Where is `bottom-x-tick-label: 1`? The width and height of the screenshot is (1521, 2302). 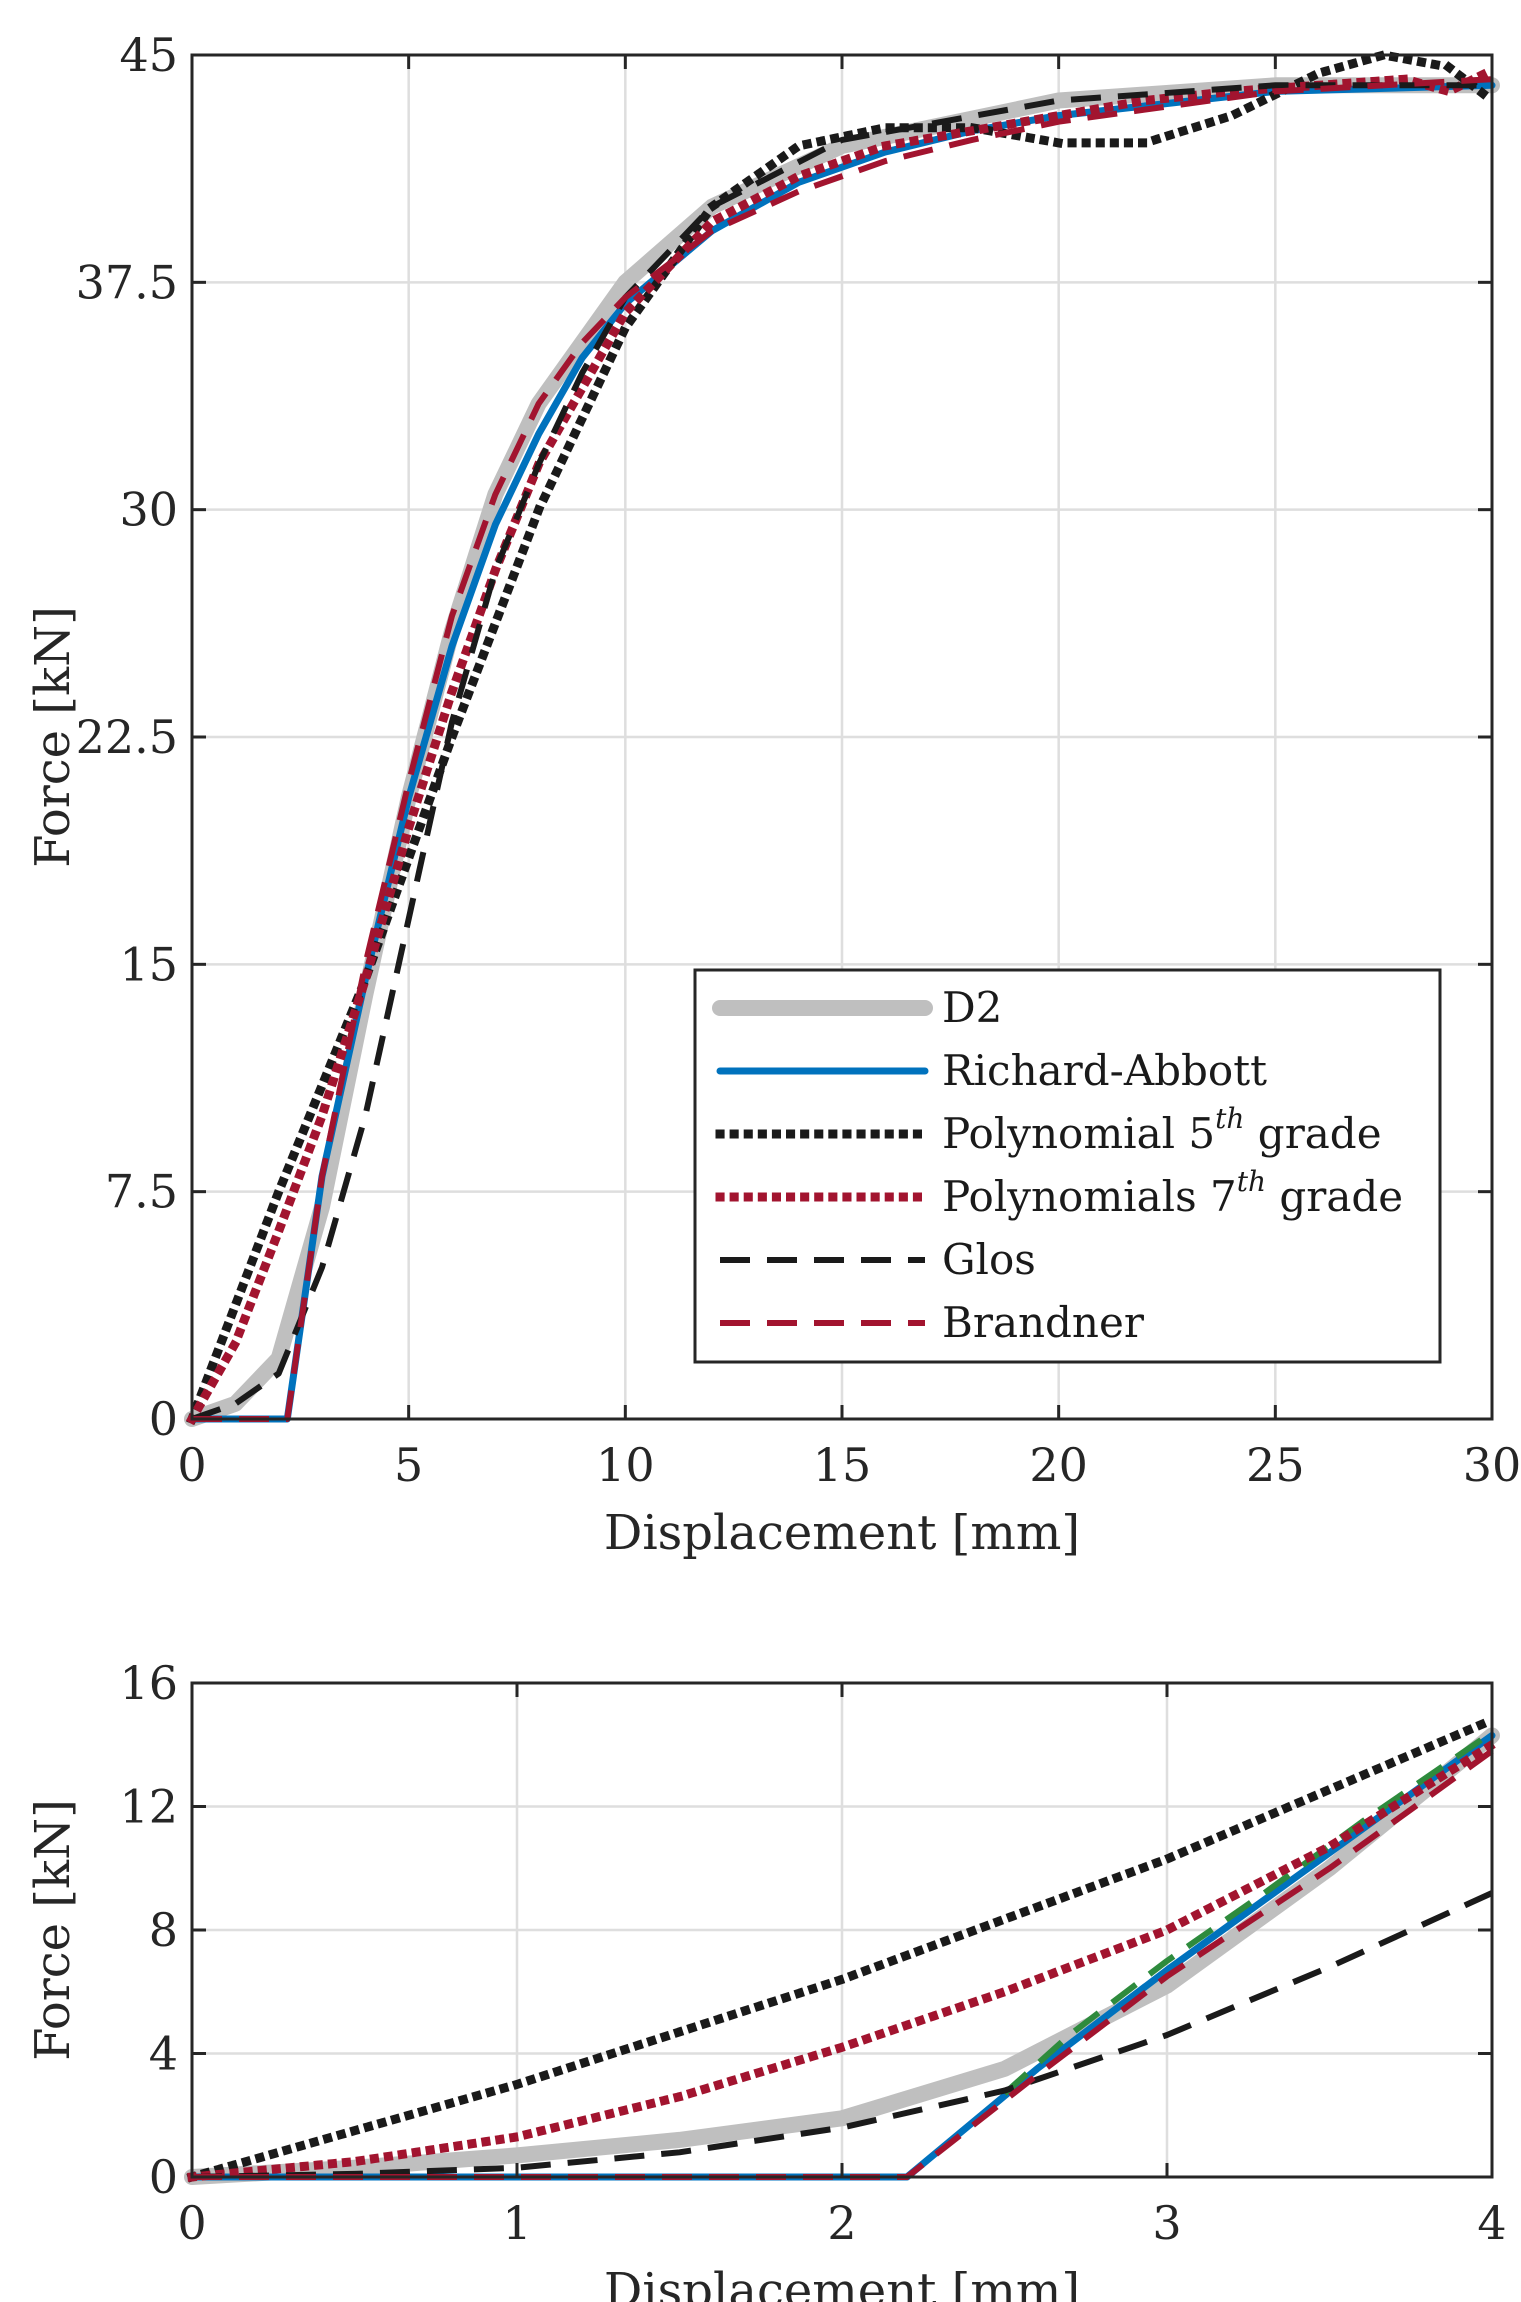
bottom-x-tick-label: 1 is located at coordinates (516, 2223).